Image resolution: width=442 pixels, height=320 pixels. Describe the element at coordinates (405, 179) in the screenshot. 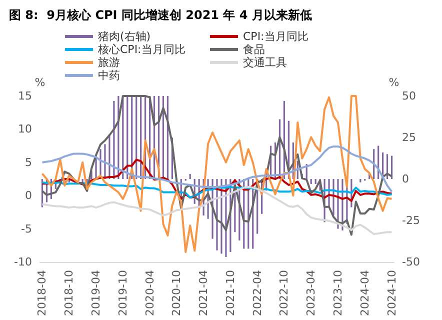

I see `y2-tick-label: 0` at that location.